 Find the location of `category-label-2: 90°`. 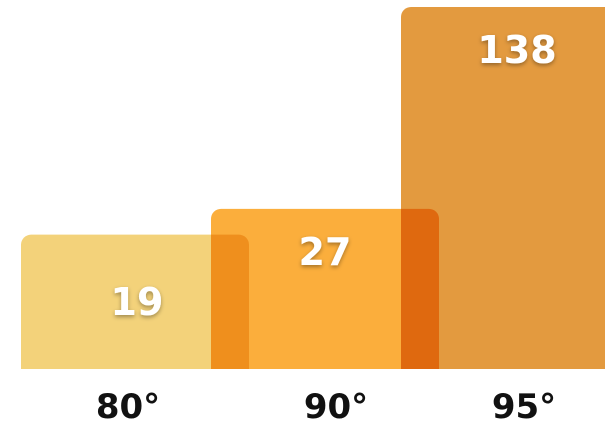

category-label-2: 90° is located at coordinates (336, 407).